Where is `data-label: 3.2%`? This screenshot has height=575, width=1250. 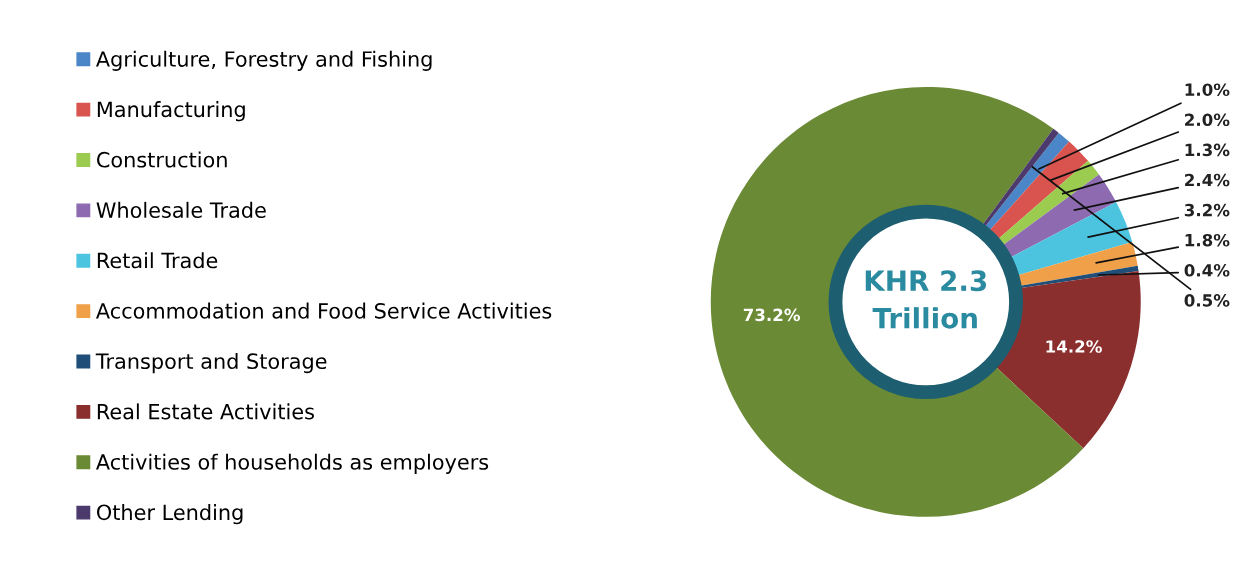 data-label: 3.2% is located at coordinates (1207, 210).